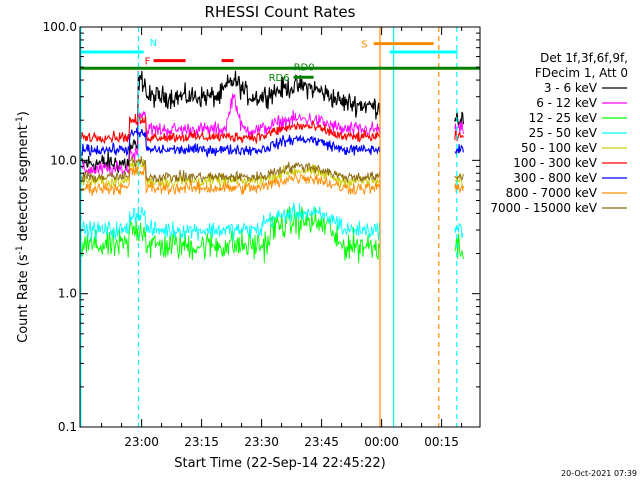  I want to click on chart-title: RHESSI Count Rates, so click(280, 12).